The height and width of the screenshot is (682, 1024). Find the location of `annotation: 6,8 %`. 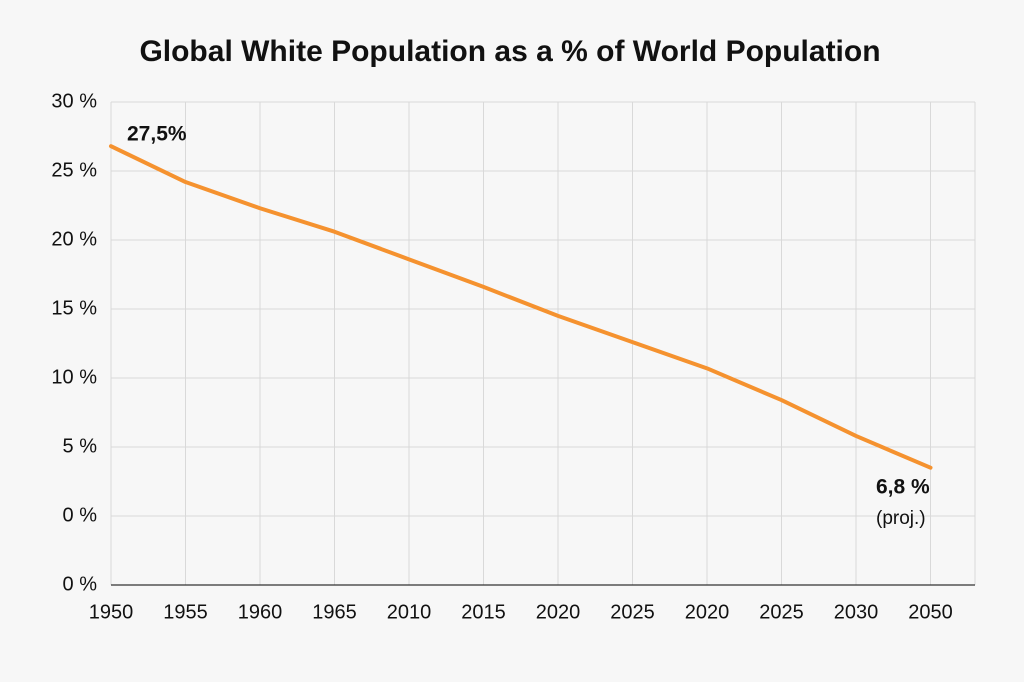

annotation: 6,8 % is located at coordinates (903, 487).